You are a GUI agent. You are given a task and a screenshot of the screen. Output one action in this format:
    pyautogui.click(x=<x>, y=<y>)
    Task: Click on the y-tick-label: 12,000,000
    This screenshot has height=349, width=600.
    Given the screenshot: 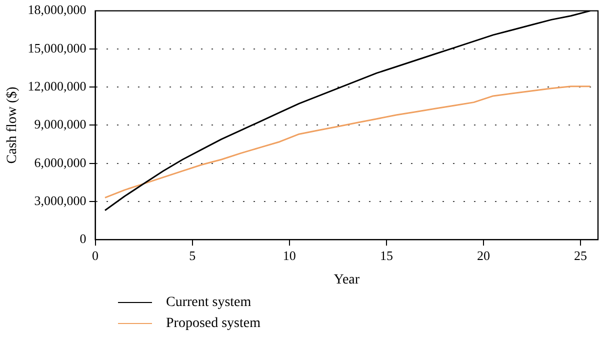 What is the action you would take?
    pyautogui.click(x=57, y=86)
    